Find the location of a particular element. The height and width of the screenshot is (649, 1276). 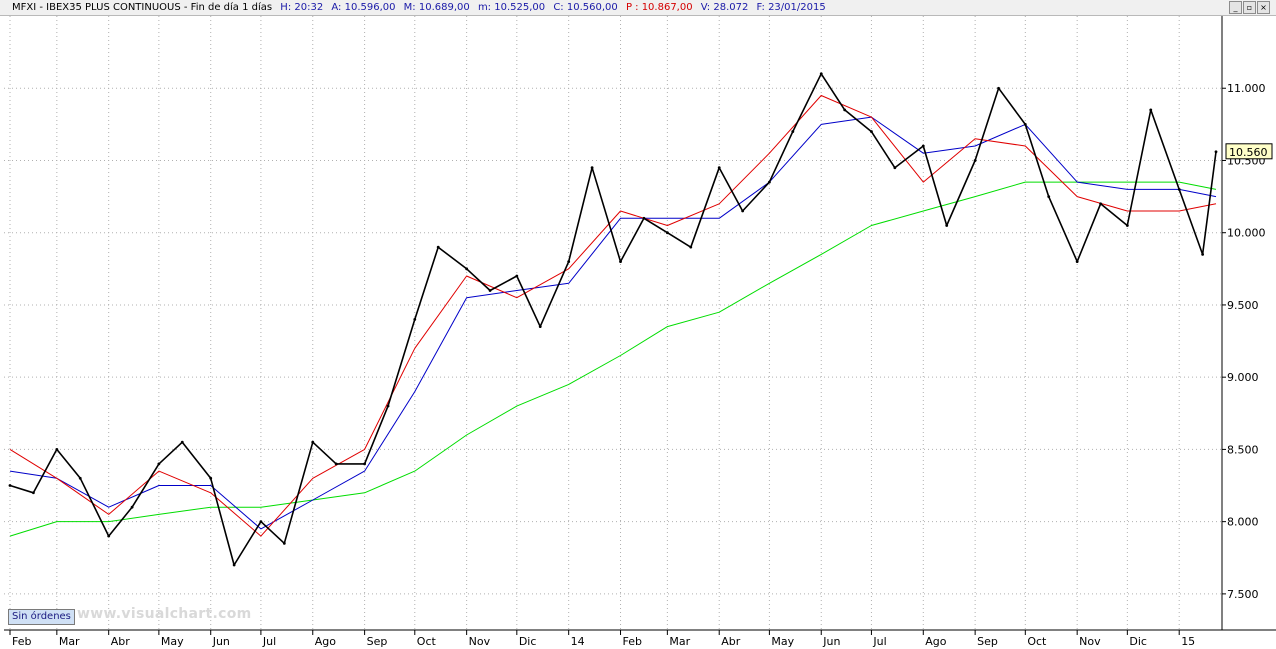

maximize-button: ▫ is located at coordinates (1249, 7).